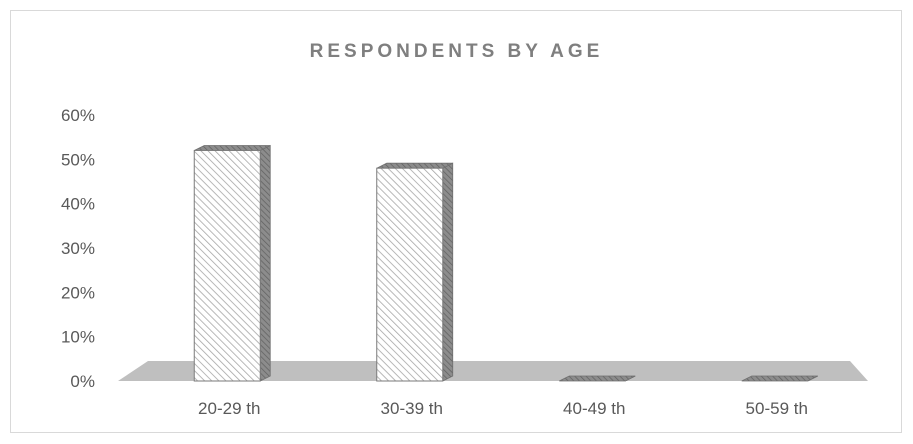  Describe the element at coordinates (82, 381) in the screenshot. I see `y-tick-label: 0%` at that location.